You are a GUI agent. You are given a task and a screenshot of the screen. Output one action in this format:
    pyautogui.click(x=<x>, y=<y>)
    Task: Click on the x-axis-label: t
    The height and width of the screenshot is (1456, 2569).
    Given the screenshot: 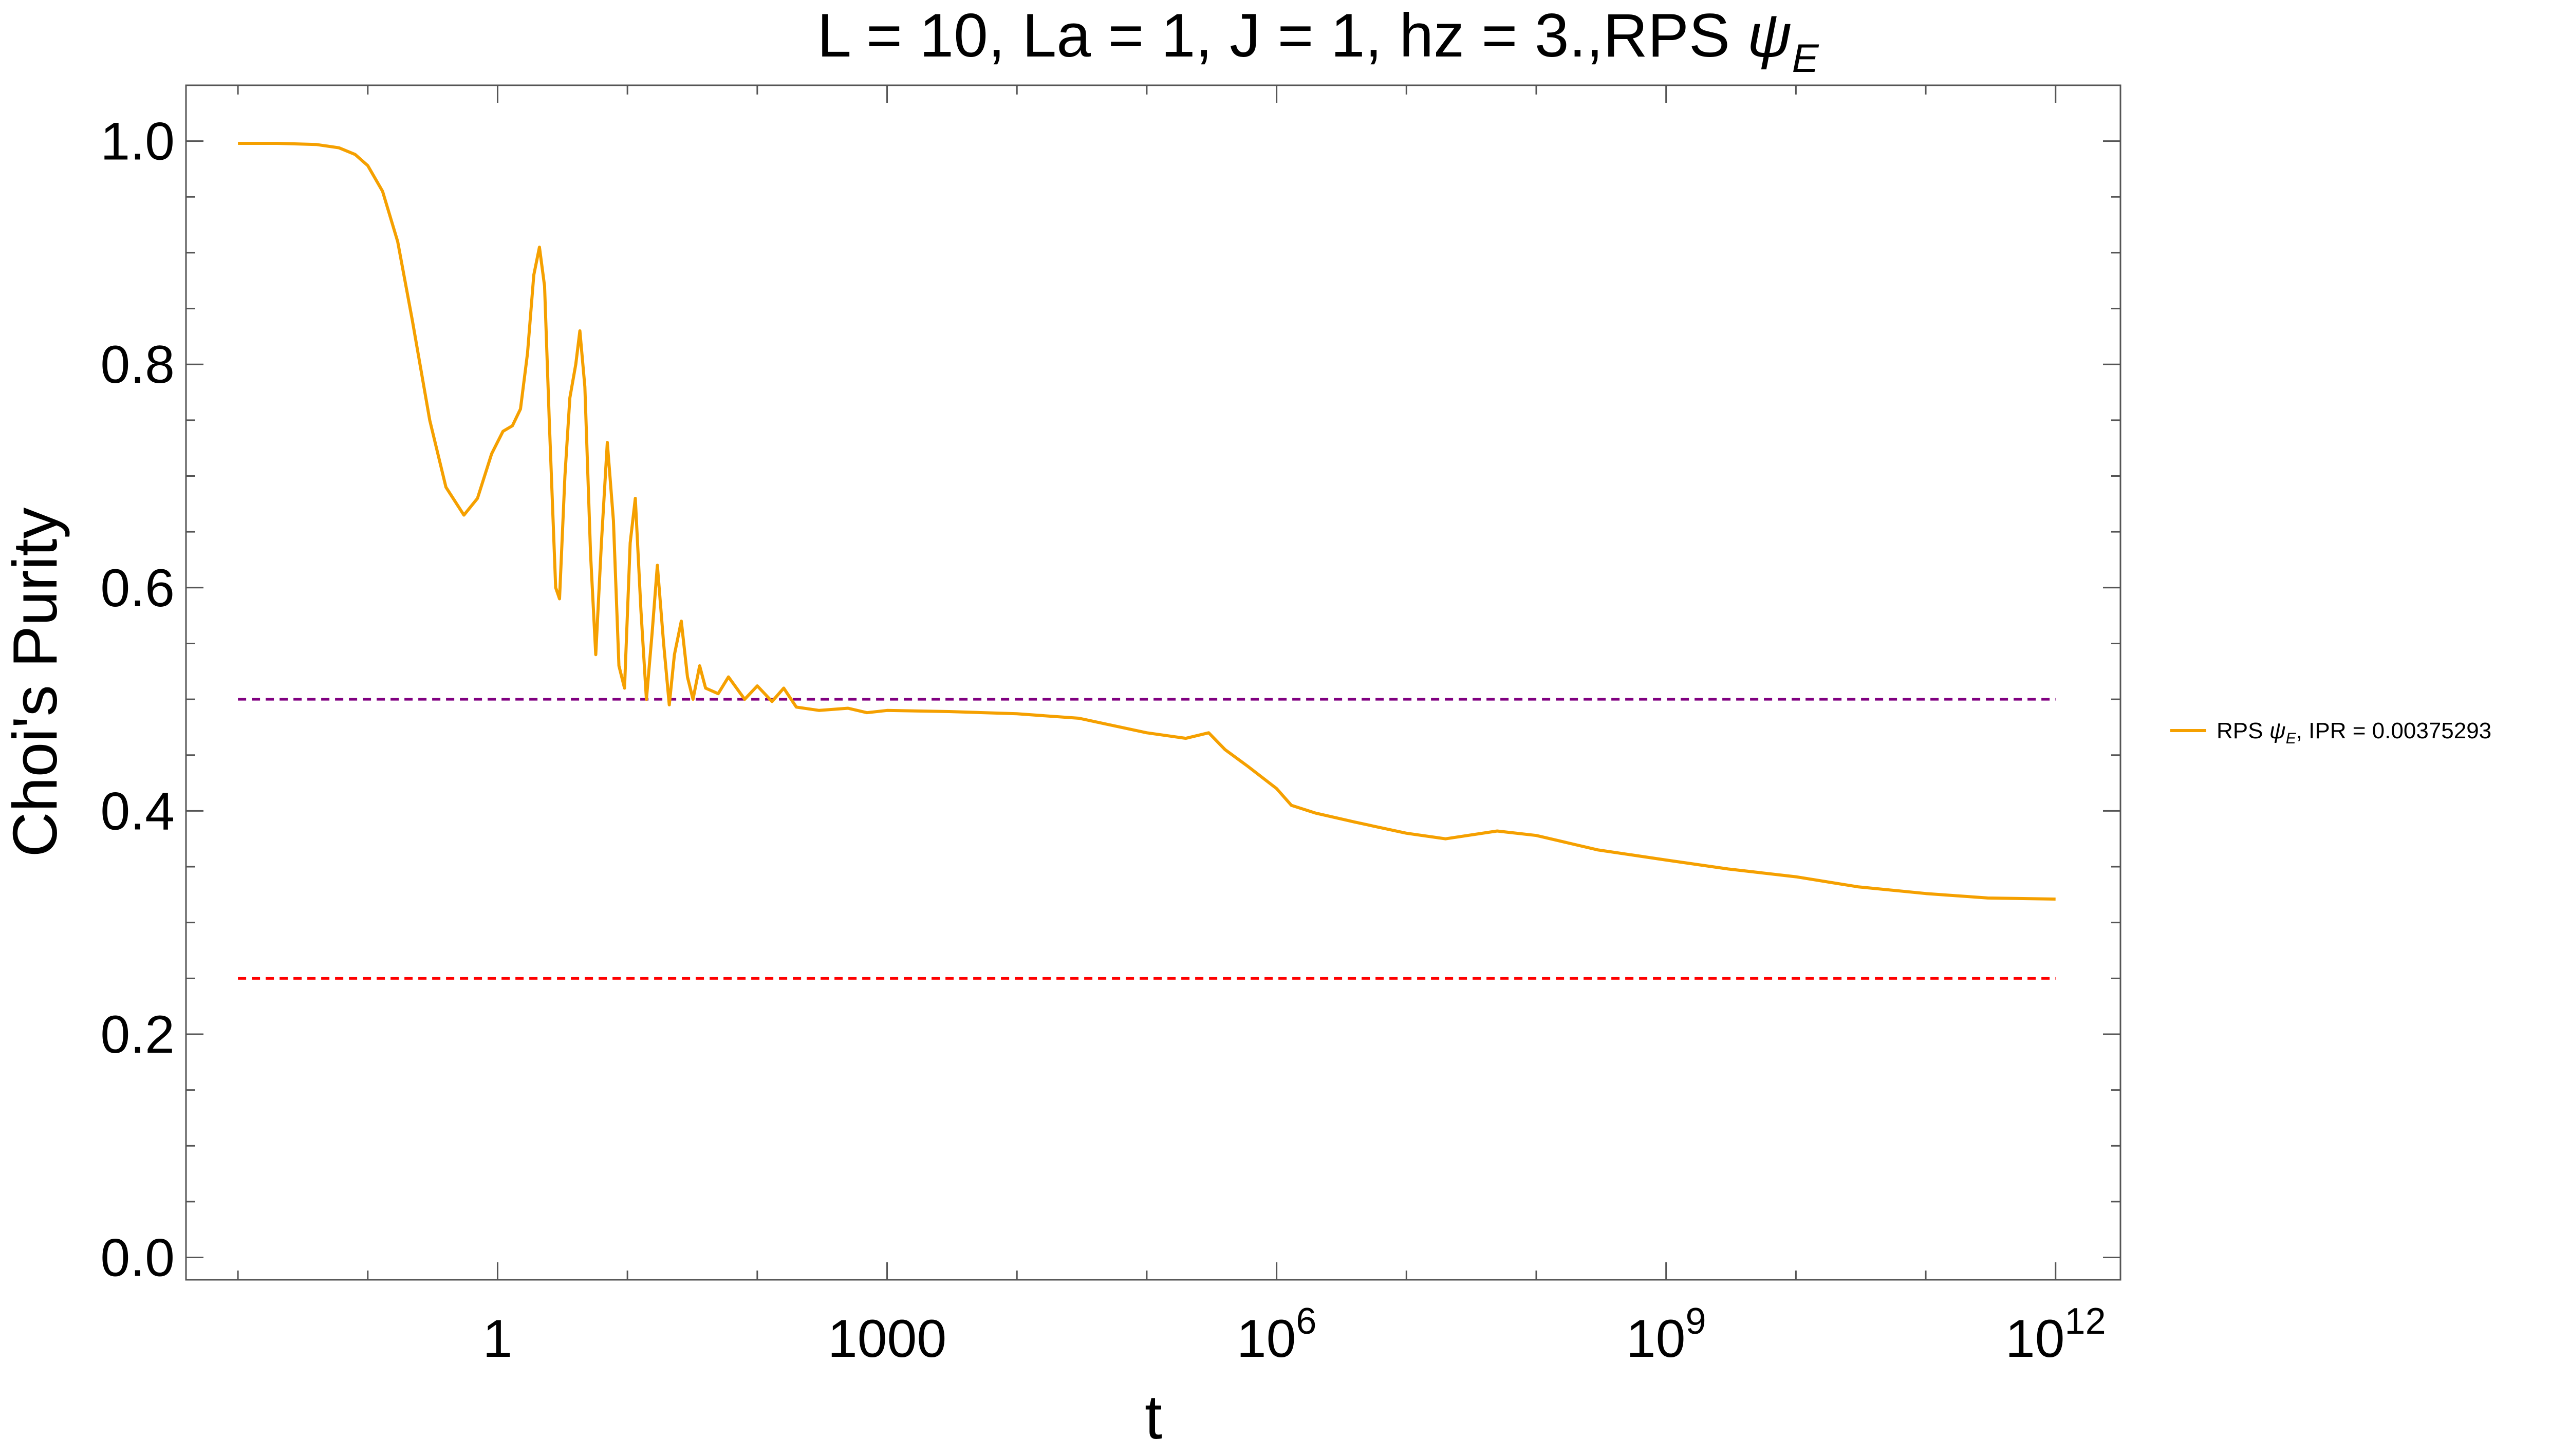 What is the action you would take?
    pyautogui.click(x=1153, y=1417)
    